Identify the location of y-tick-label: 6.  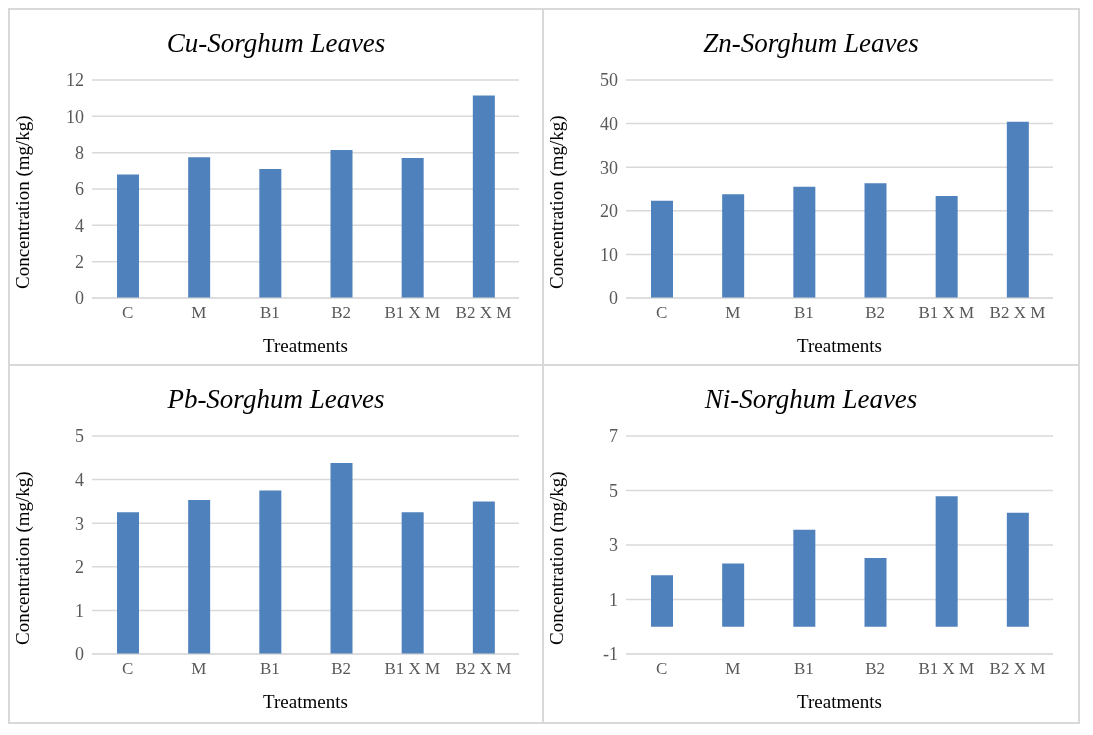
(79, 189).